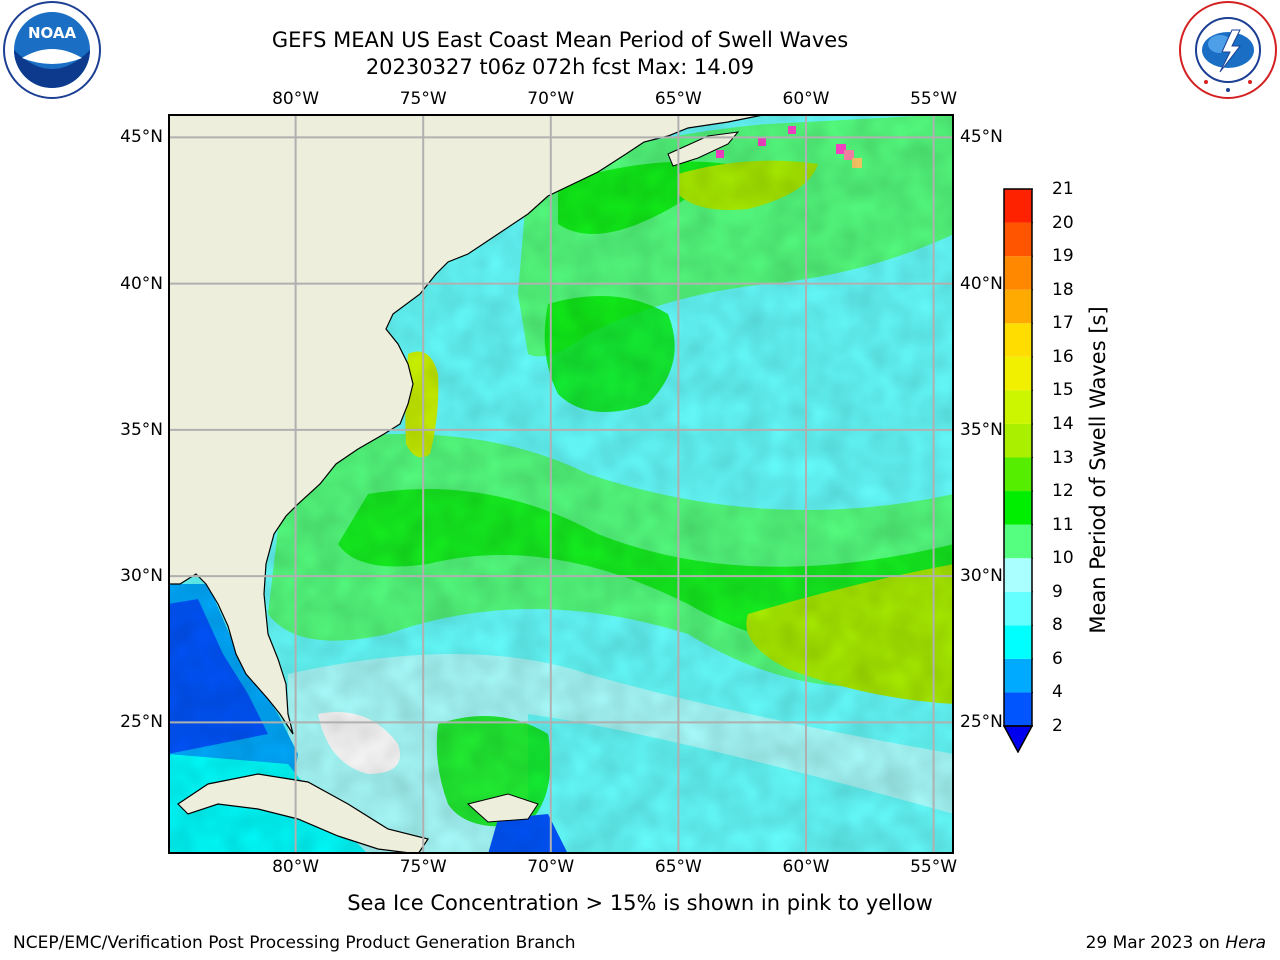 The image size is (1280, 960). What do you see at coordinates (502, 808) in the screenshot?
I see `land-hispaniola` at bounding box center [502, 808].